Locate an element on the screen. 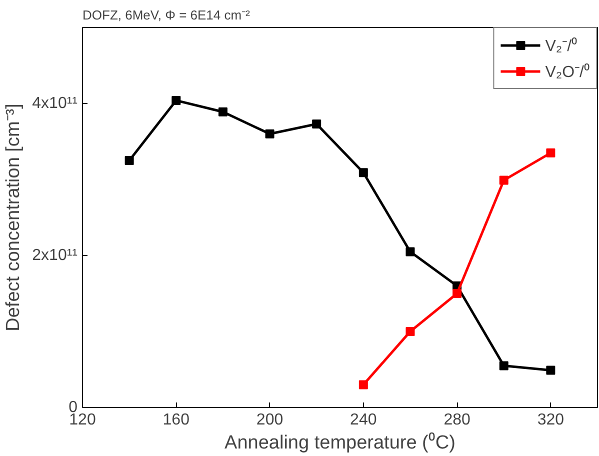  y-tick-label: 4x10¹¹ is located at coordinates (55, 103).